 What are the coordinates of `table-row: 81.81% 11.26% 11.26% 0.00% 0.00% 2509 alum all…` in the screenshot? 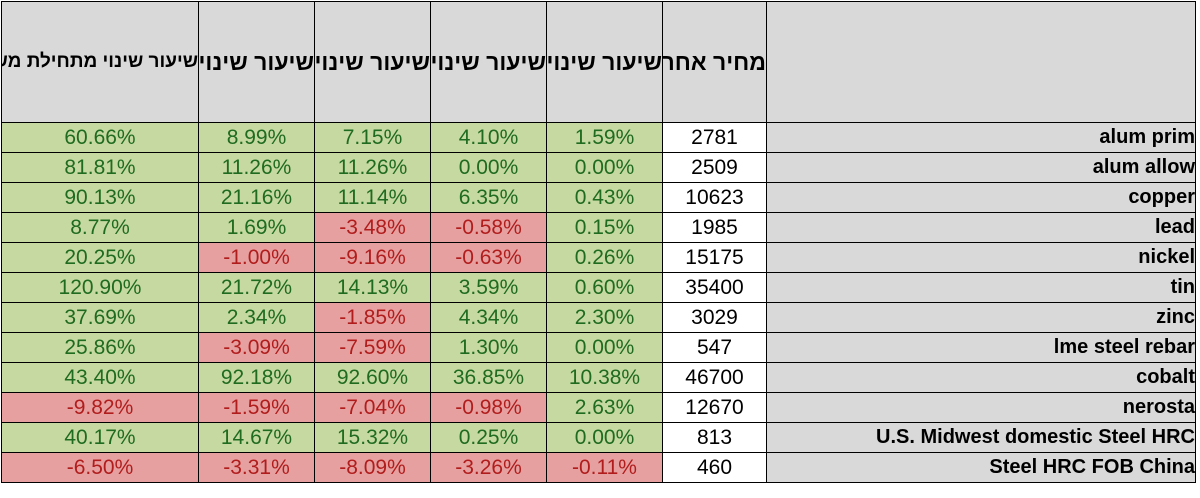 It's located at (598, 167).